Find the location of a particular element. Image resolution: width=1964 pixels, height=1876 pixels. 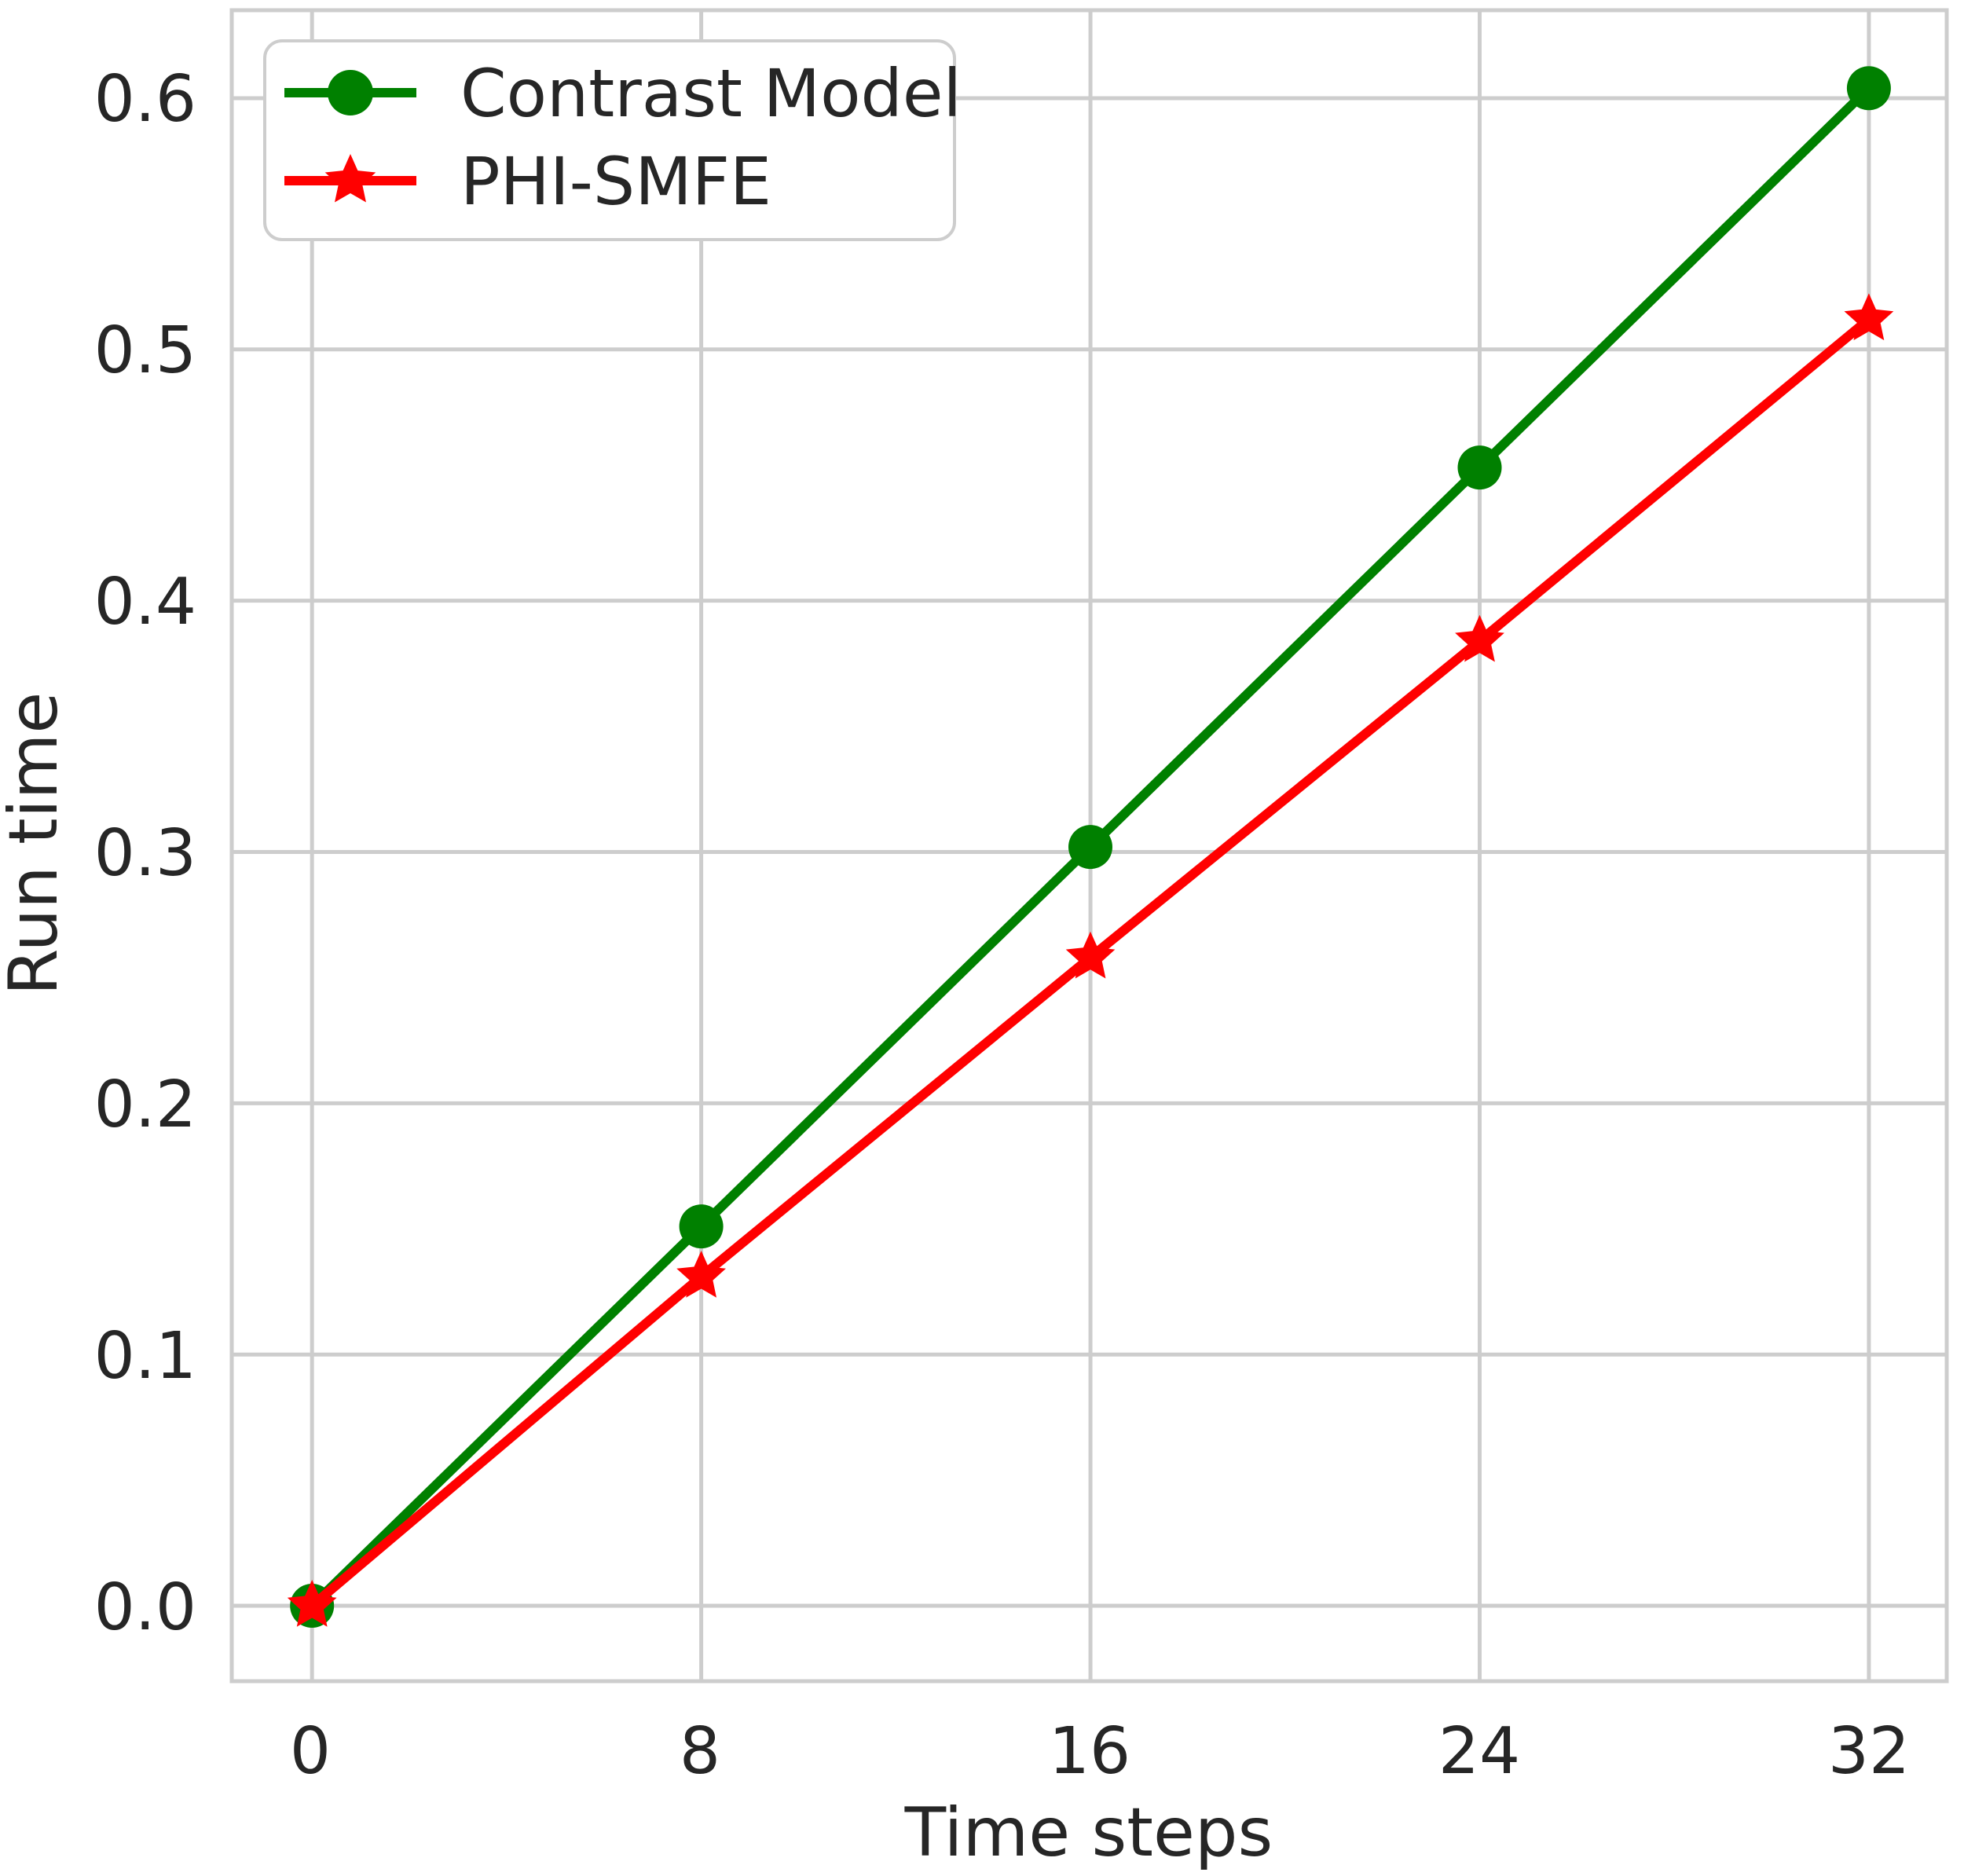

x-axis-ticks: 0 8 16 24 32 is located at coordinates (1100, 1751).